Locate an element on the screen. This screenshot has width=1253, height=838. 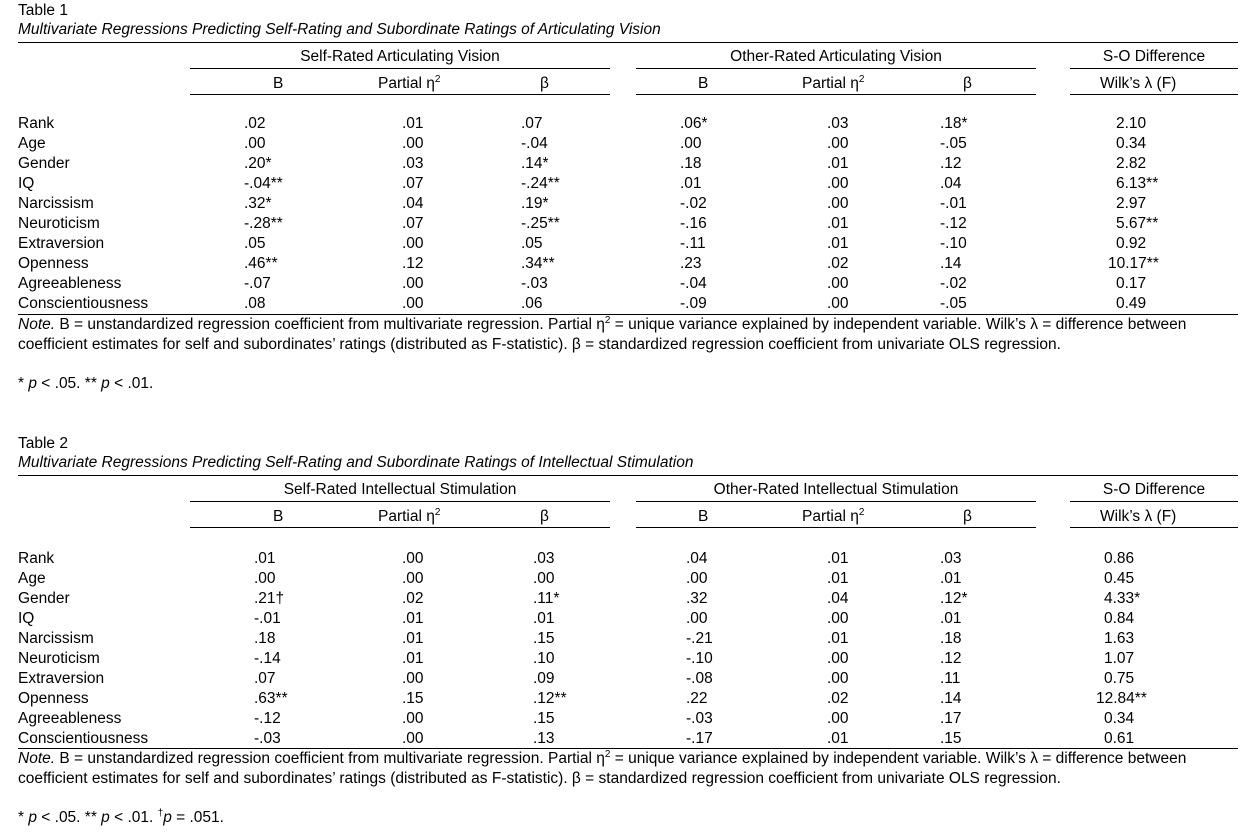
self-b-cell: -.12 is located at coordinates (267, 718).